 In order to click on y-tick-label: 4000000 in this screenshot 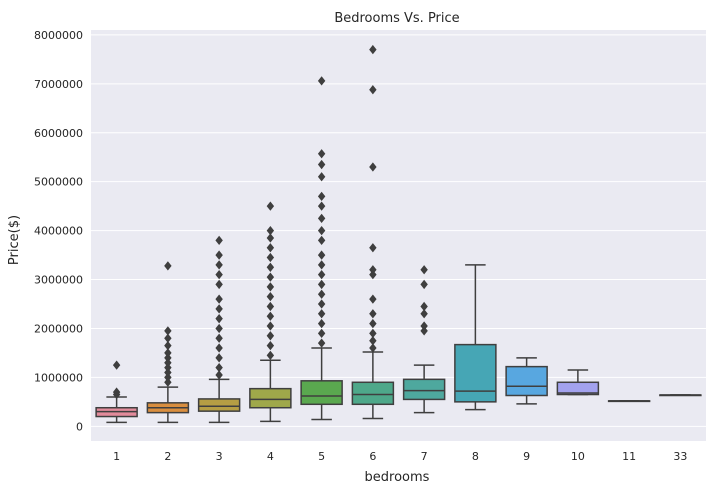, I will do `click(58, 231)`.